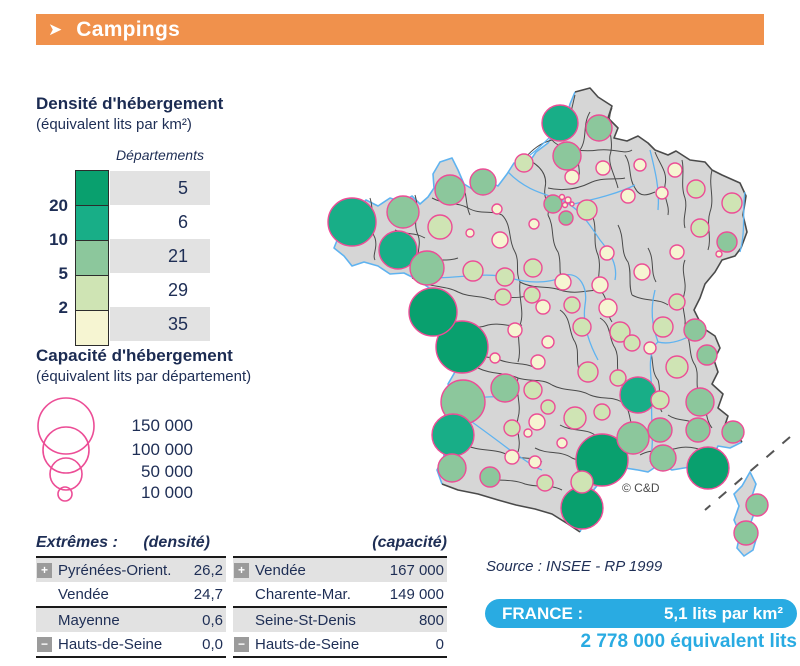  What do you see at coordinates (409, 542) in the screenshot?
I see `extremes-capacity-label: (capacité)` at bounding box center [409, 542].